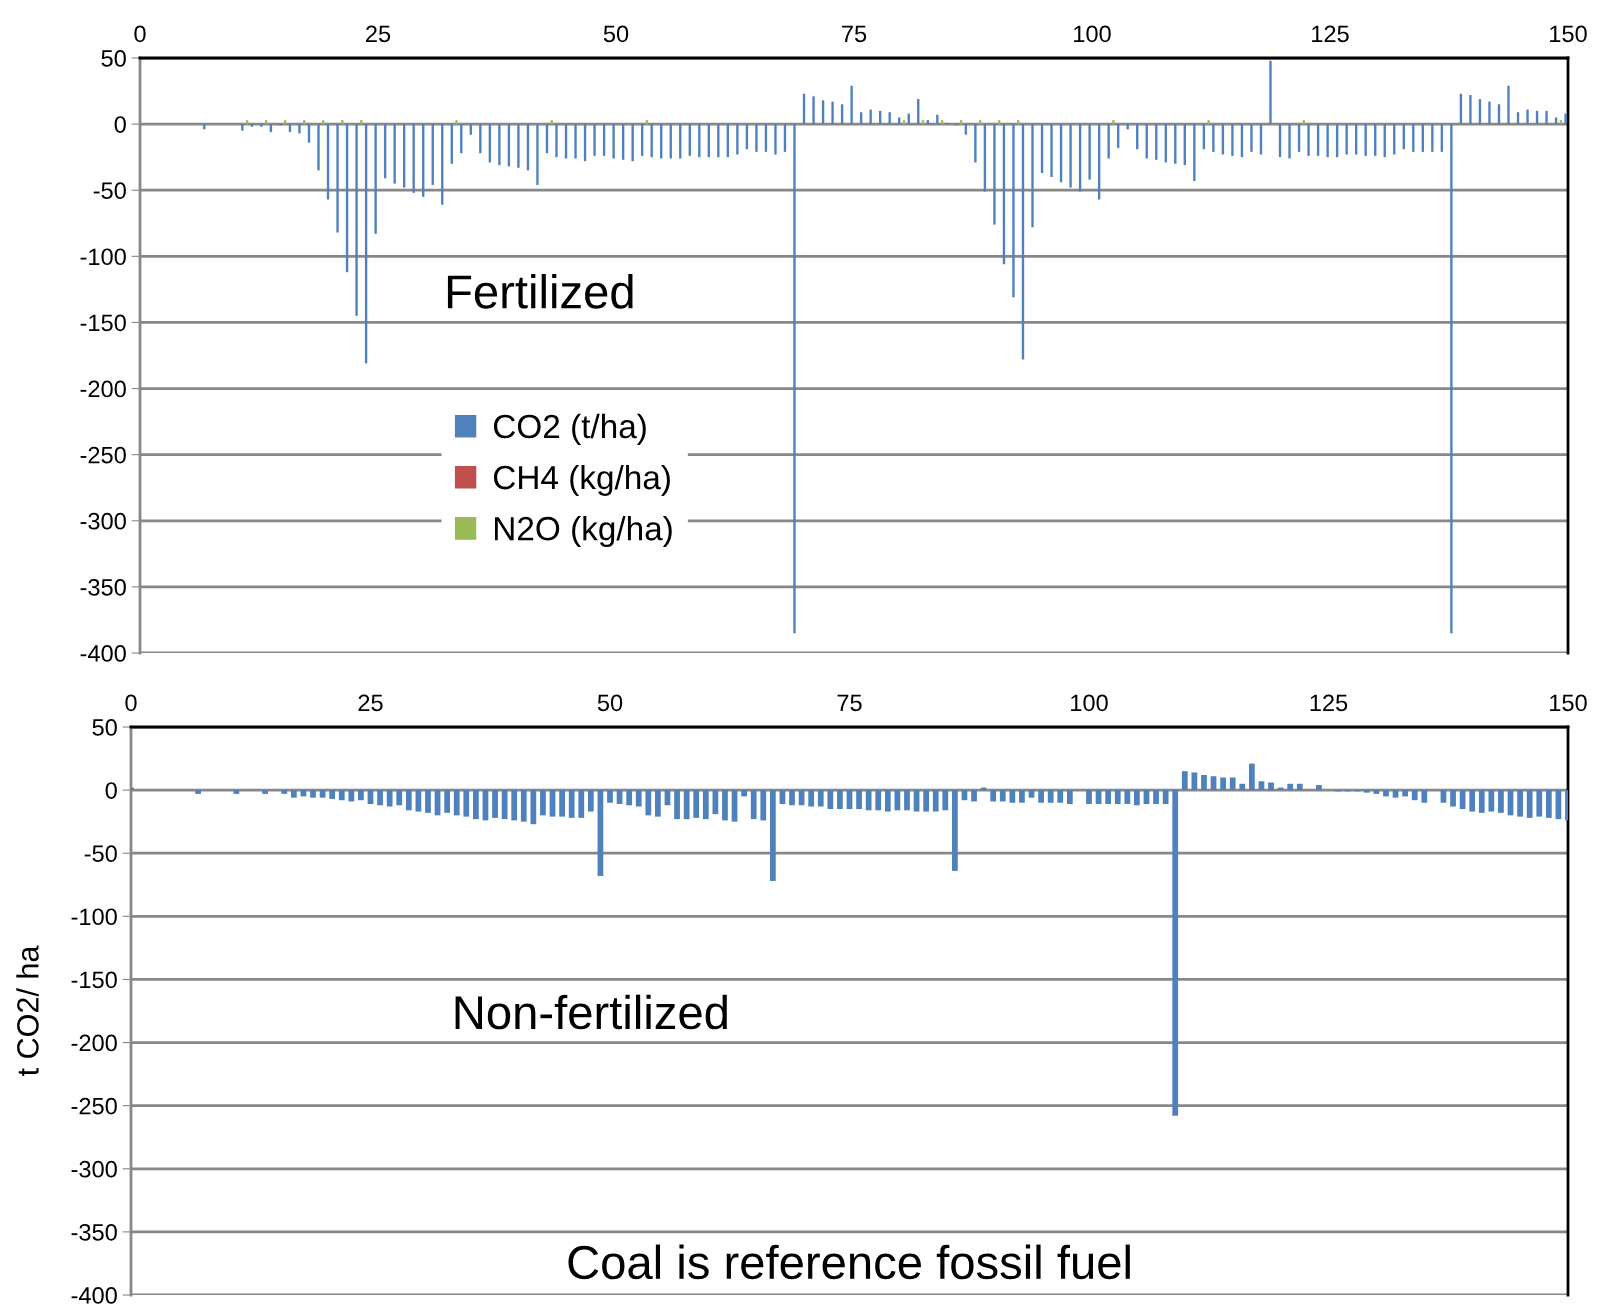 This screenshot has height=1306, width=1599. What do you see at coordinates (854, 34) in the screenshot?
I see `x-tick-label: 75` at bounding box center [854, 34].